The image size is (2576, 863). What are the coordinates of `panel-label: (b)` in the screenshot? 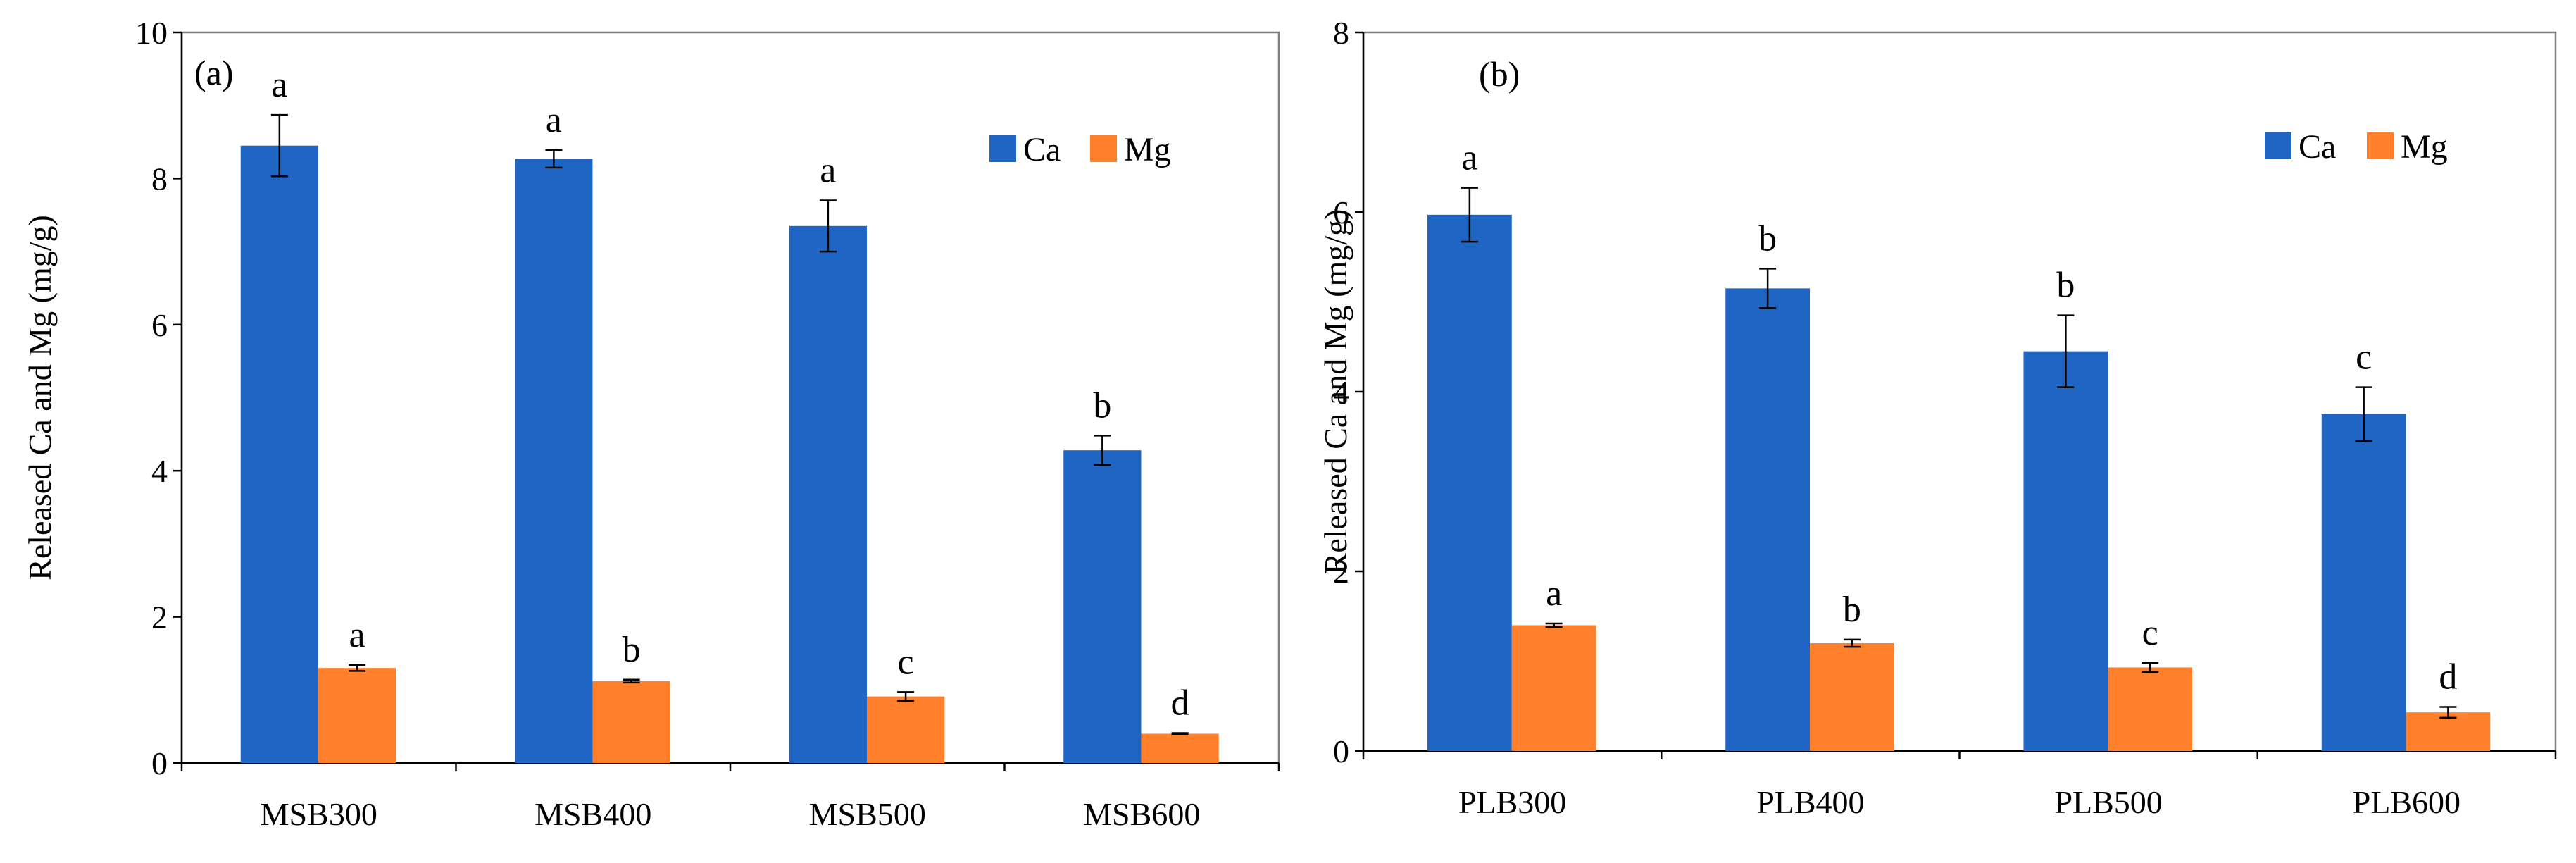 It's located at (1499, 74).